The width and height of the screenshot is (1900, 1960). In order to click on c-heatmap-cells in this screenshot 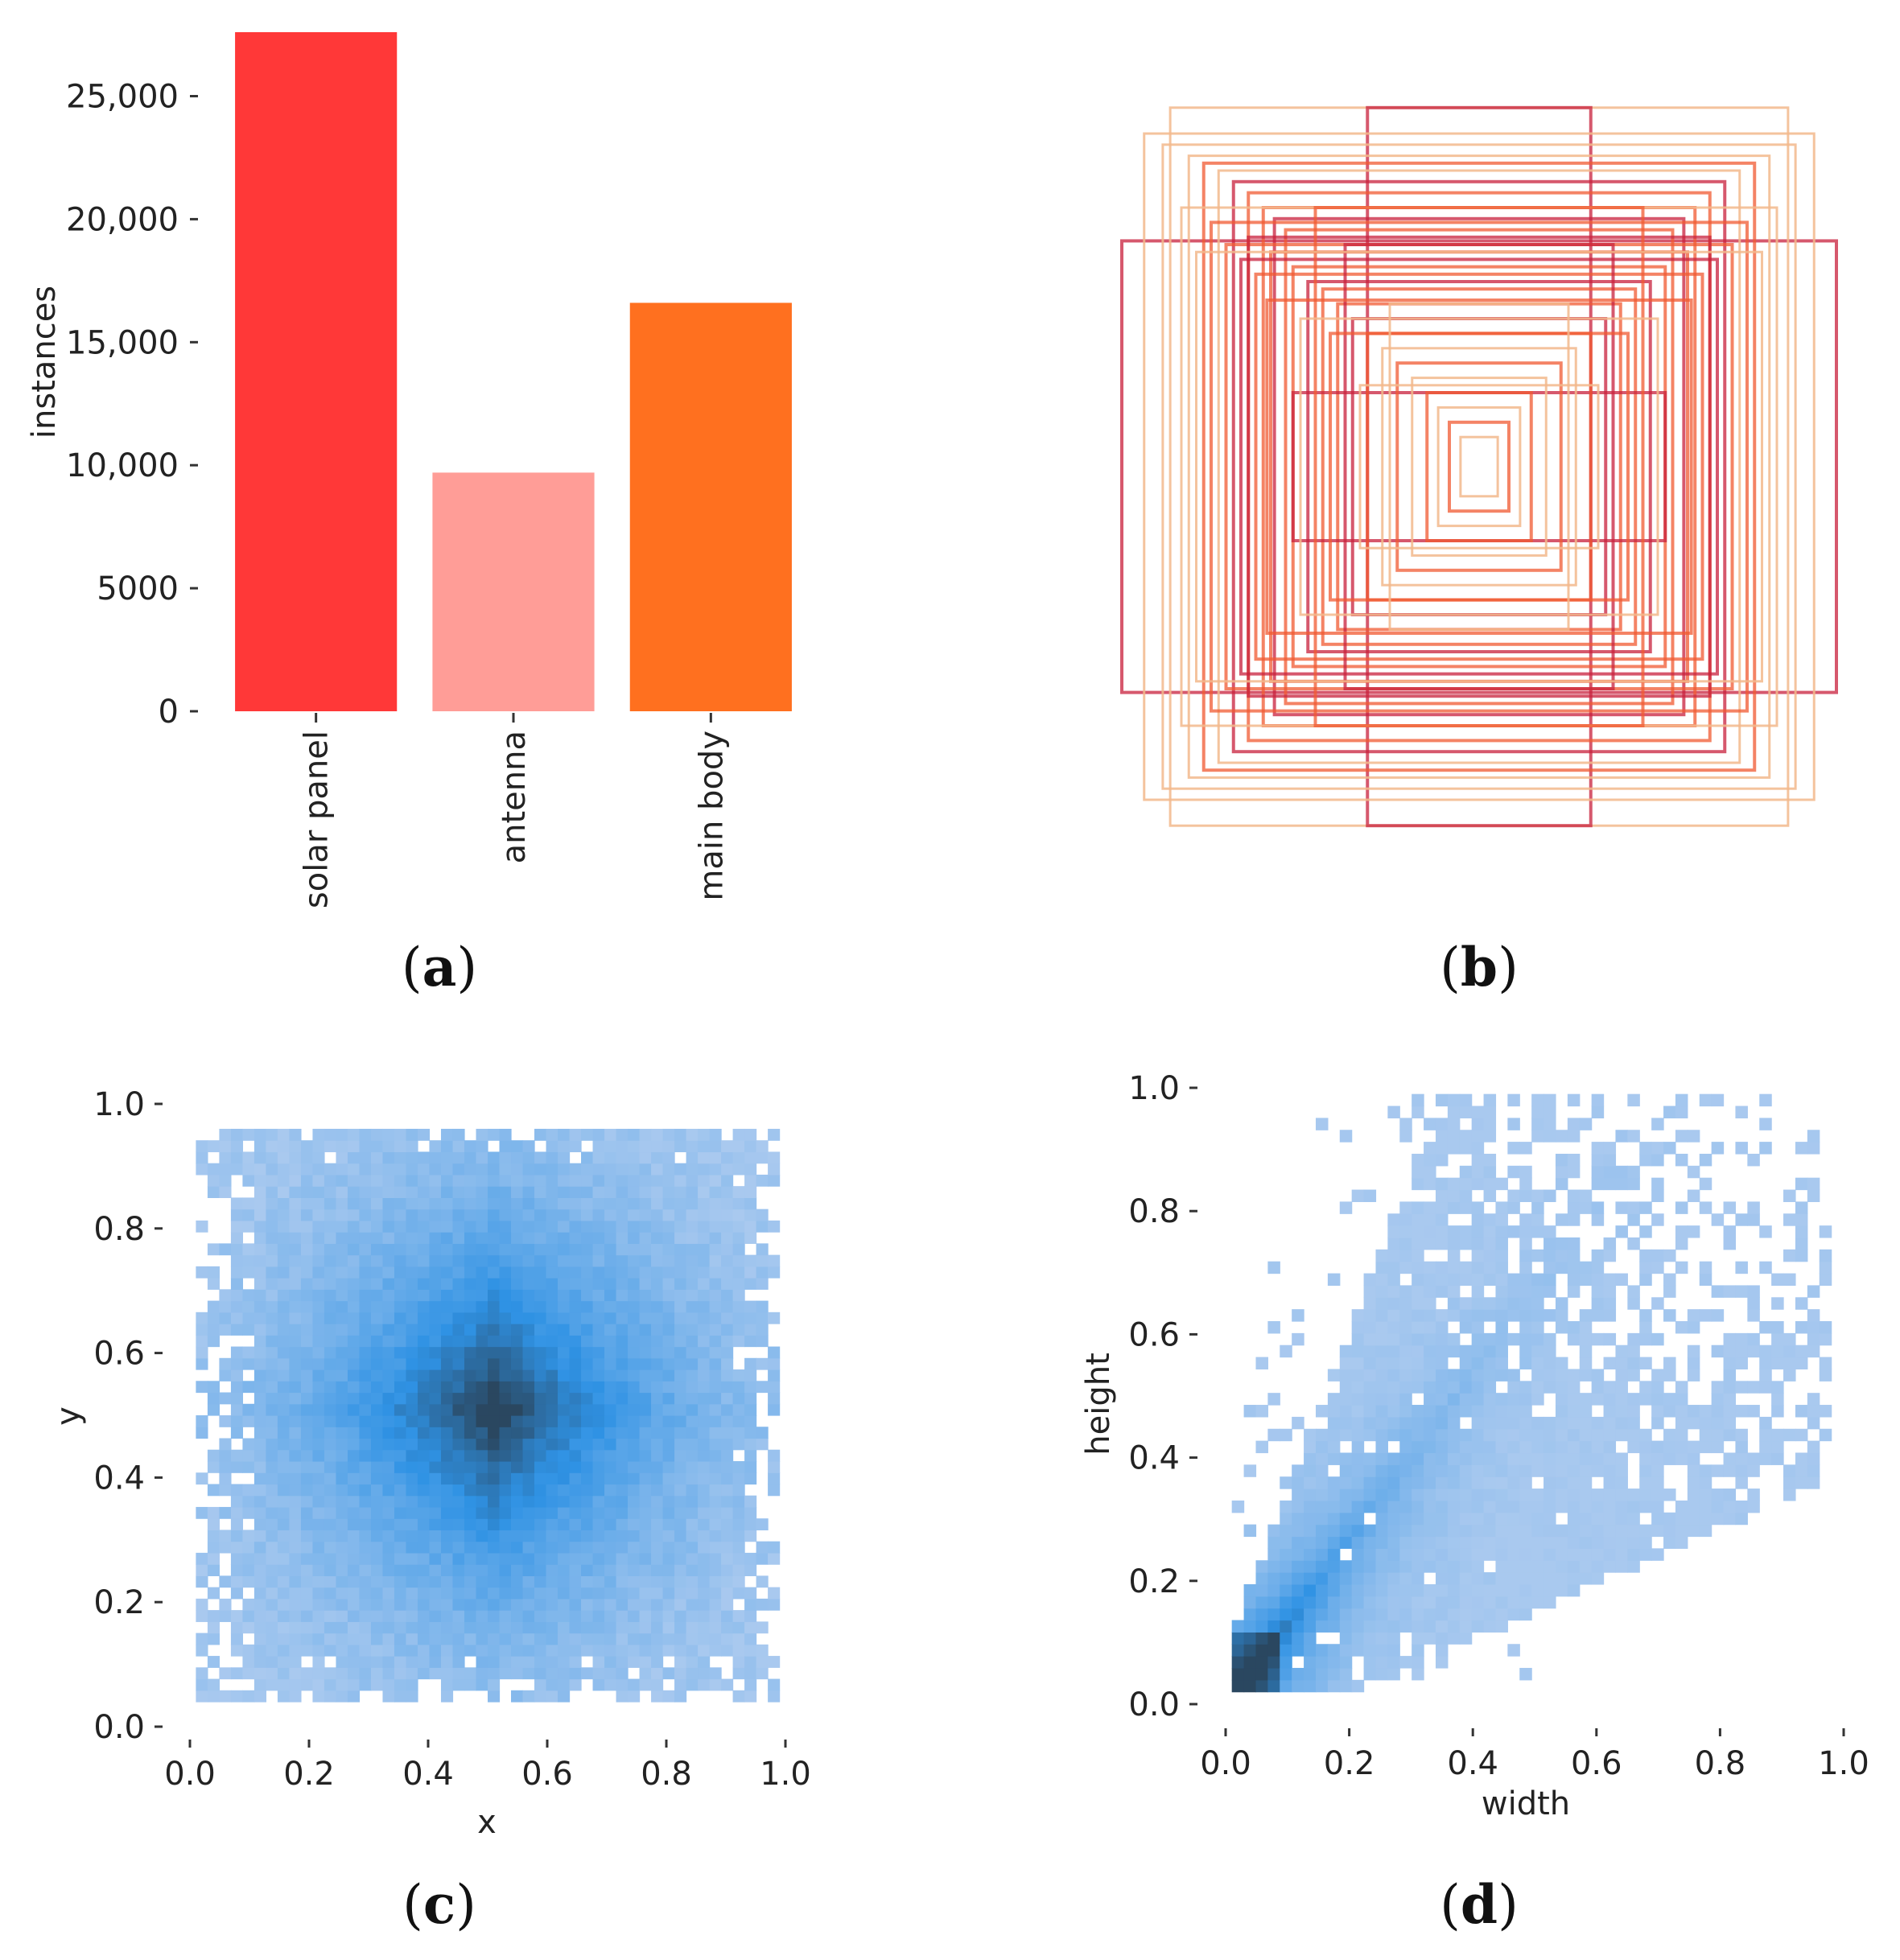, I will do `click(489, 1415)`.